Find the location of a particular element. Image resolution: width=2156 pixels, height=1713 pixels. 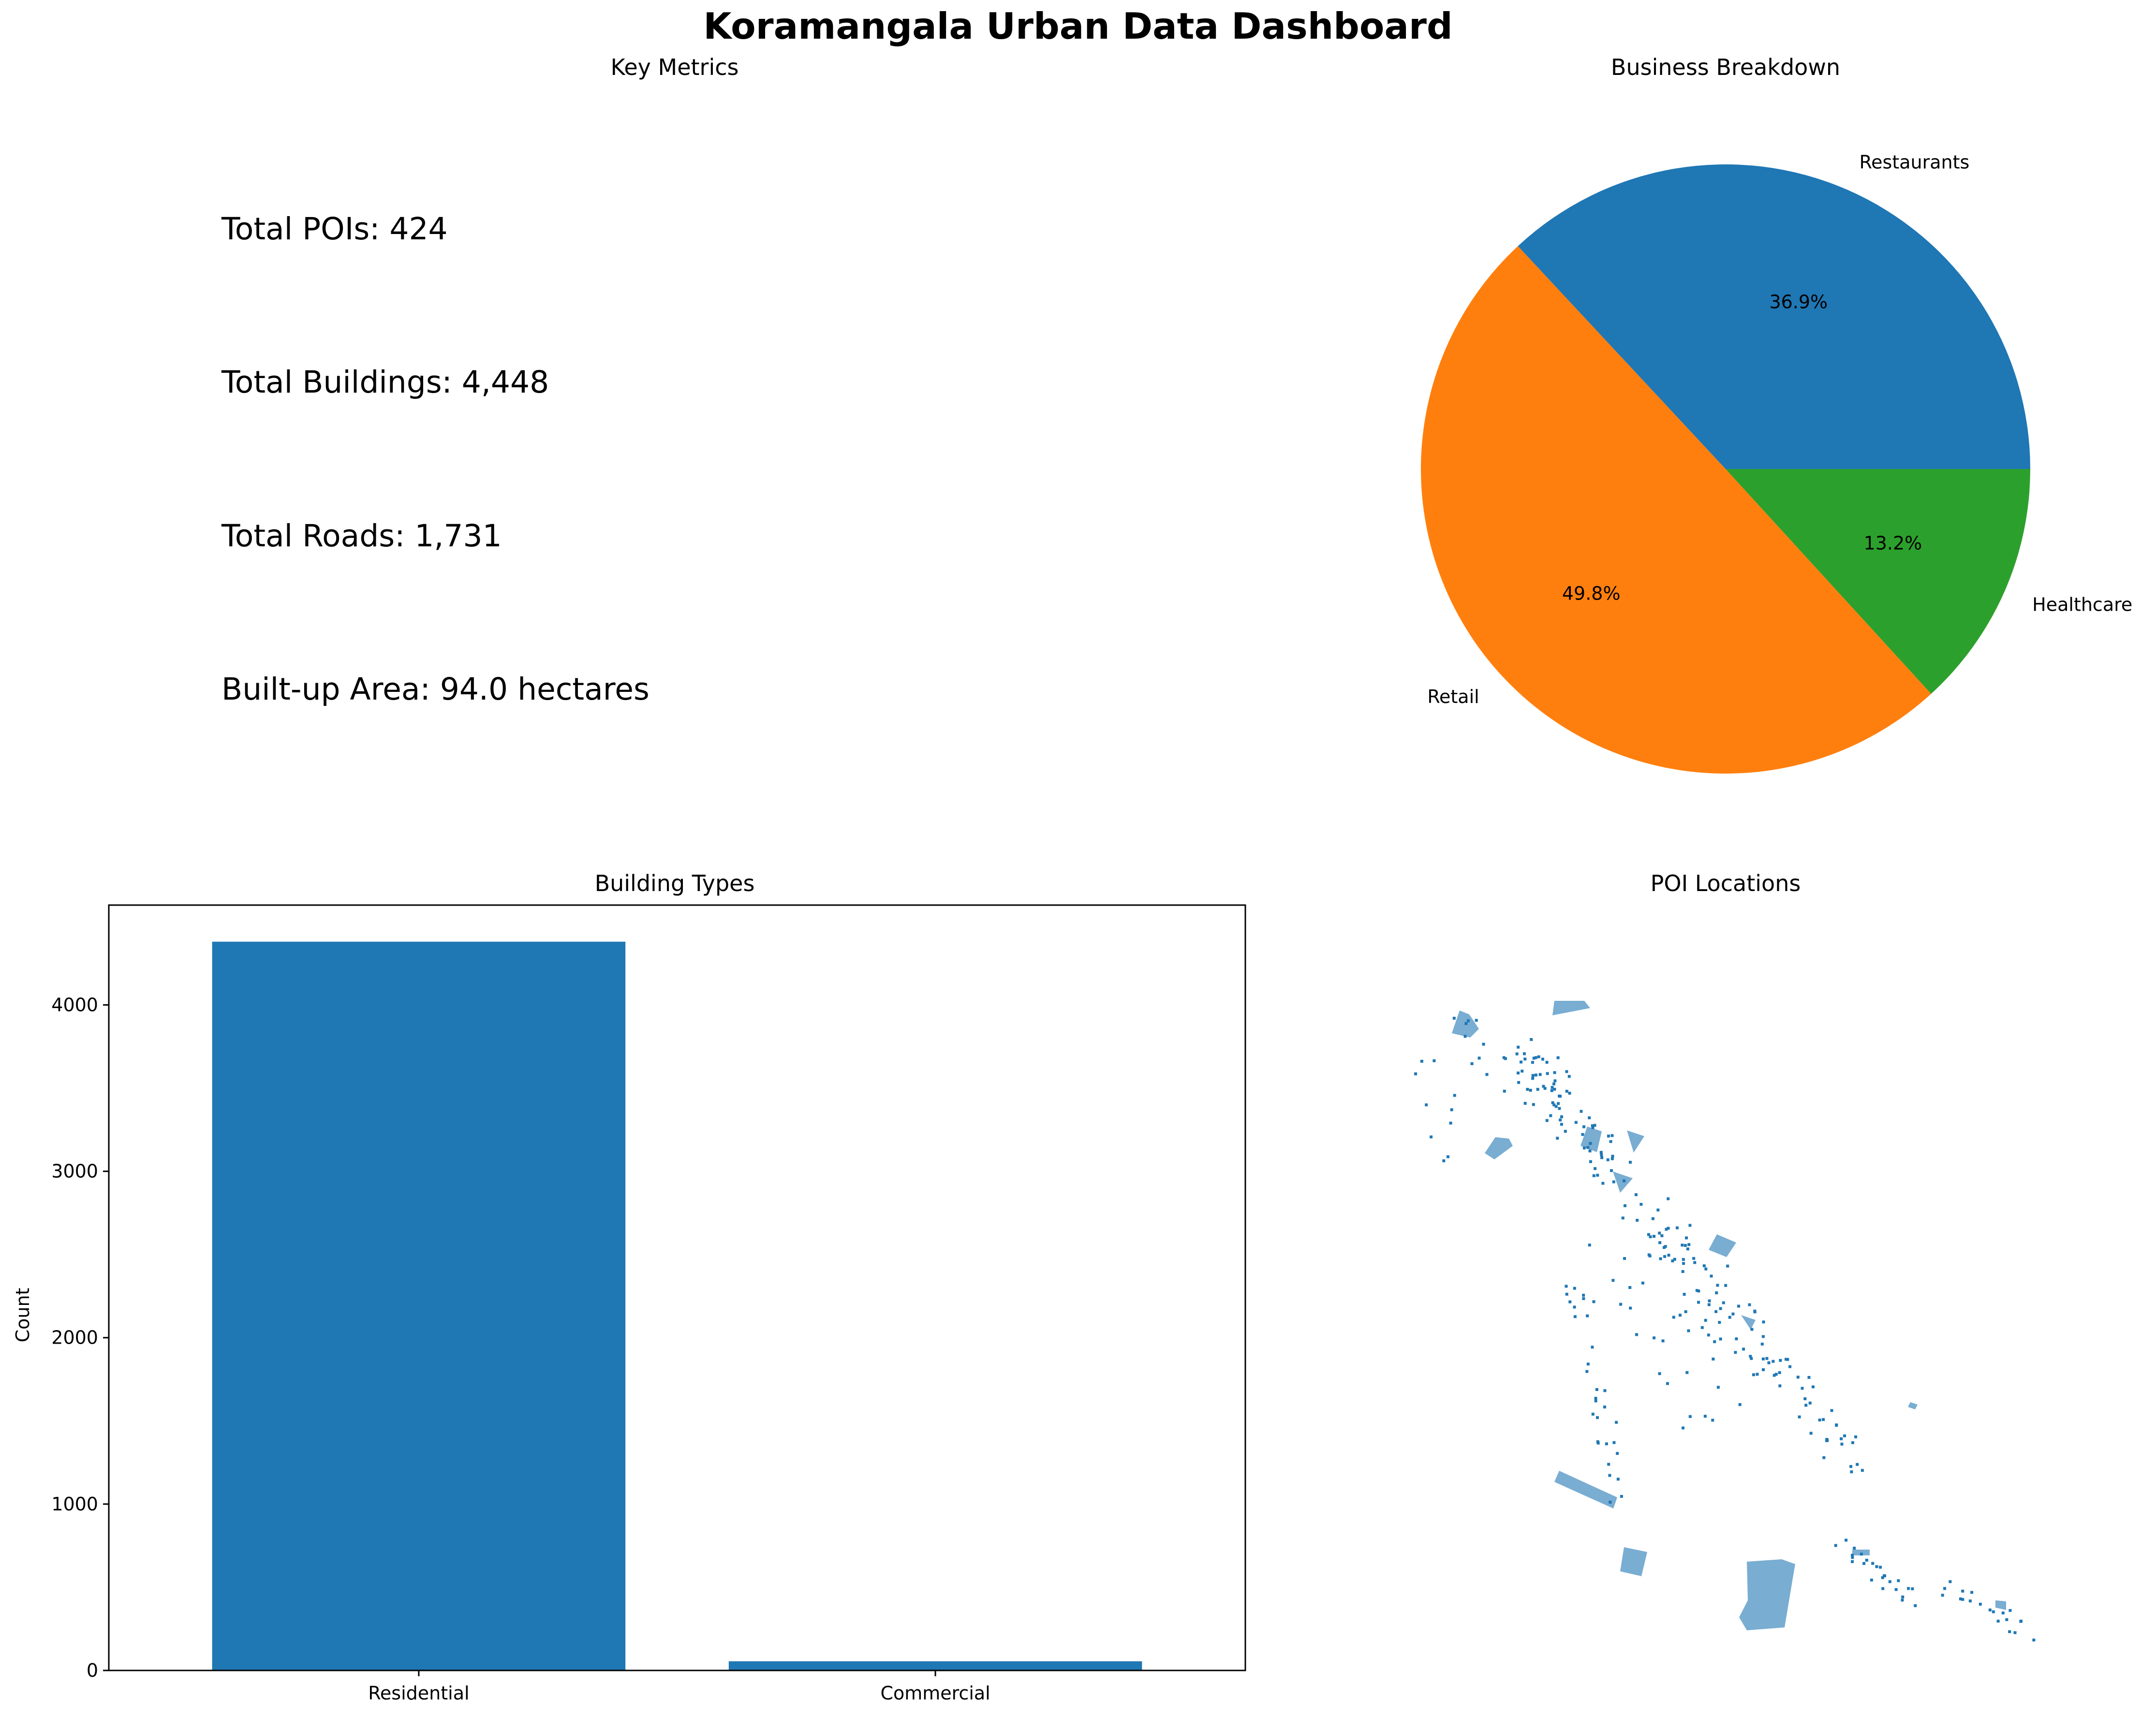

metric-total-buildings: Total Buildings: 4,448 is located at coordinates (385, 382).